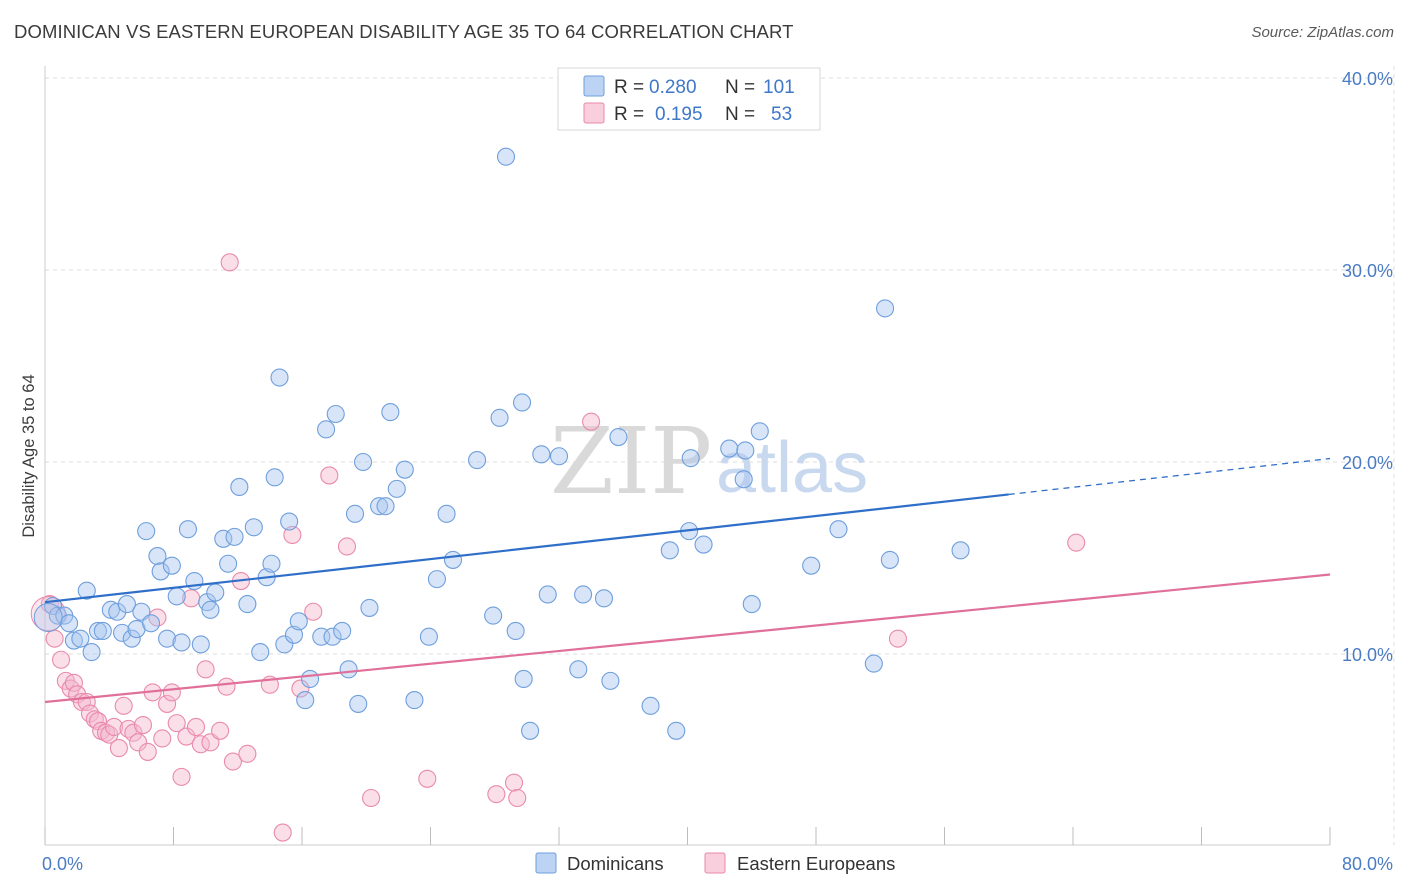 The width and height of the screenshot is (1406, 892). I want to click on correlation-legend: R = 0.280 N = 101 R = 0.195 N = 53, so click(689, 99).